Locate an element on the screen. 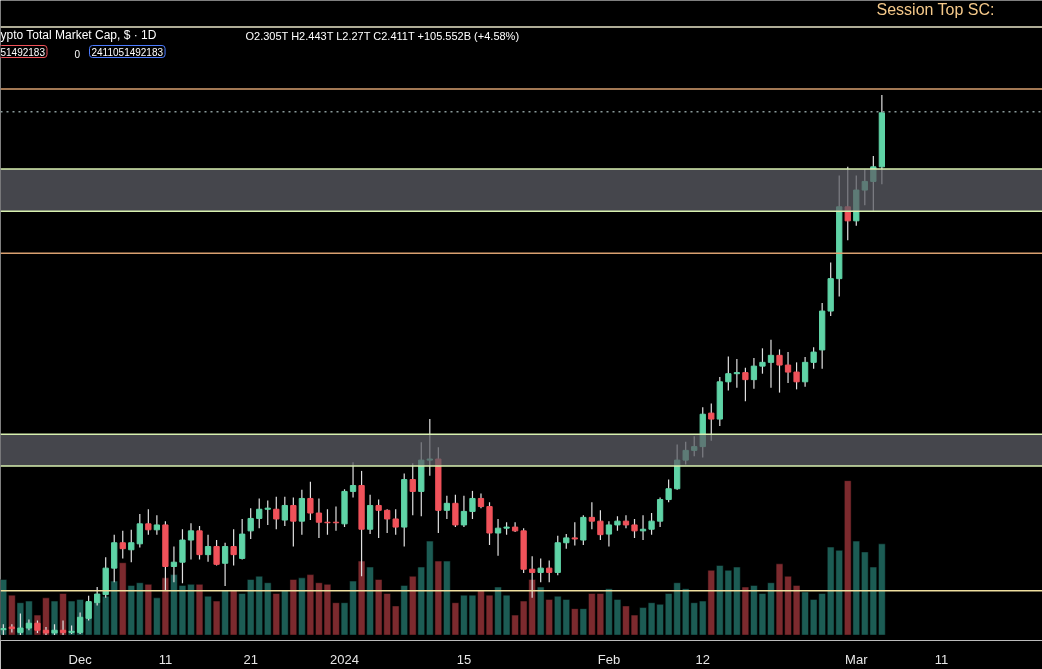 This screenshot has width=1042, height=669. x-tick-label: 2024 is located at coordinates (344, 659).